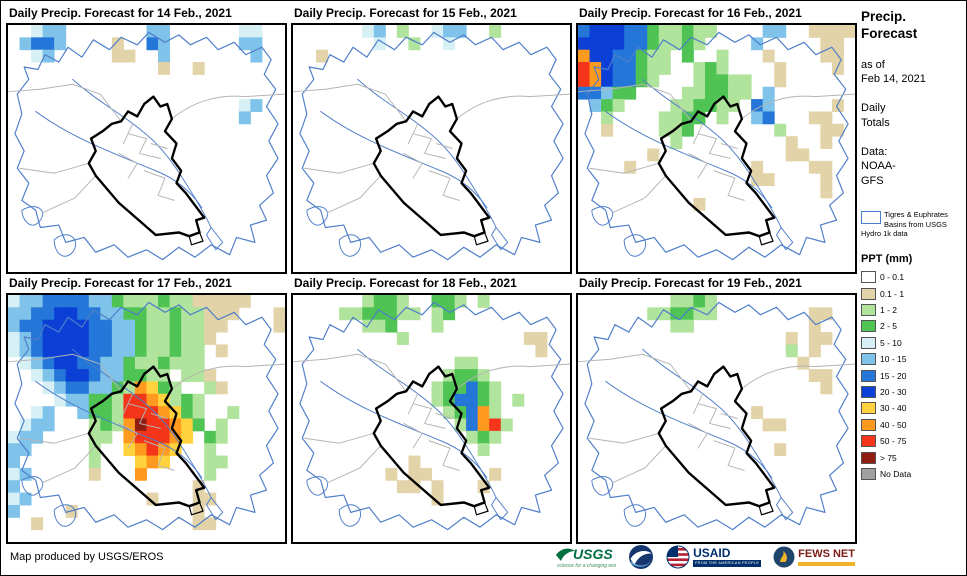 The width and height of the screenshot is (967, 576). I want to click on fewsnet-logo: FEWS NET, so click(814, 557).